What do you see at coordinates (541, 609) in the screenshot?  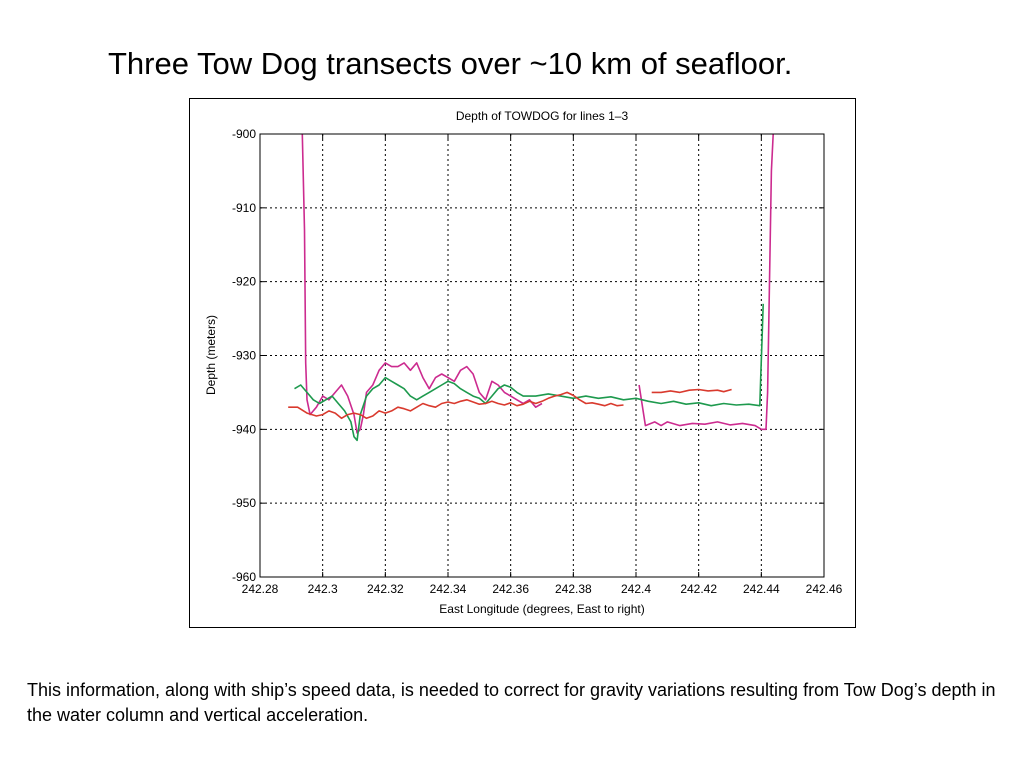 I see `x-axis-label: East Longitude (degrees, East to right)` at bounding box center [541, 609].